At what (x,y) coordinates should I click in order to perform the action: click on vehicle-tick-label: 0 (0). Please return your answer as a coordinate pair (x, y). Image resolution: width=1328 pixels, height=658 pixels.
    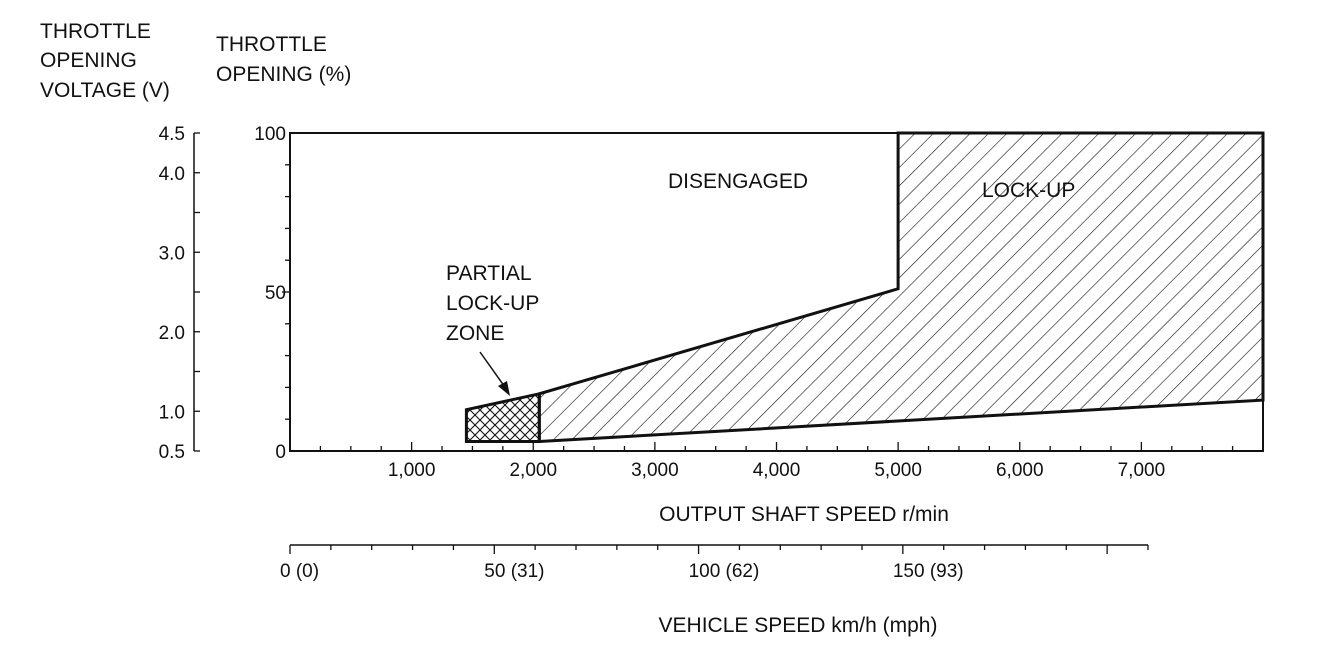
    Looking at the image, I should click on (299, 571).